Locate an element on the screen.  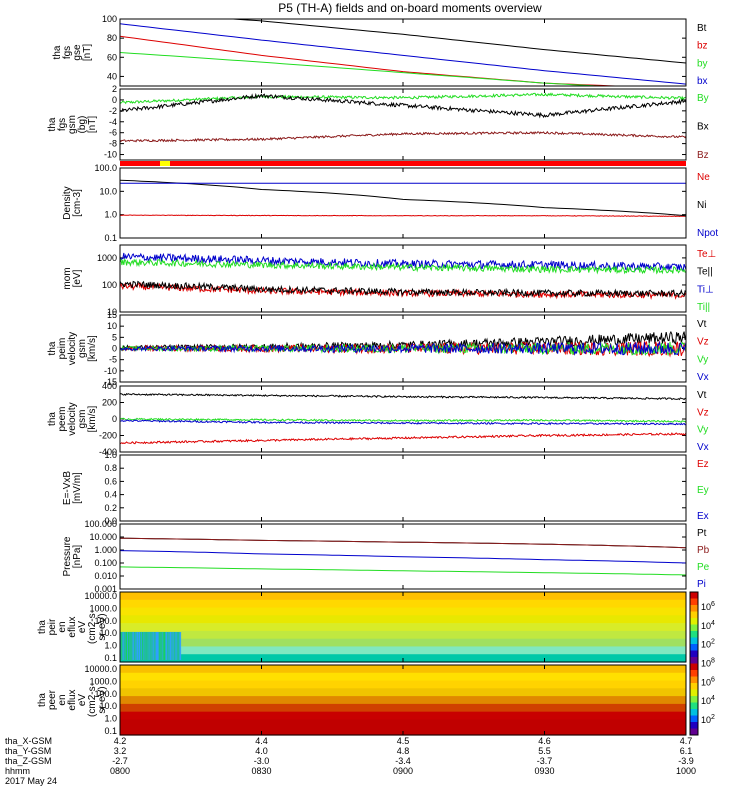
spectrogram-streak is located at coordinates (180, 646).